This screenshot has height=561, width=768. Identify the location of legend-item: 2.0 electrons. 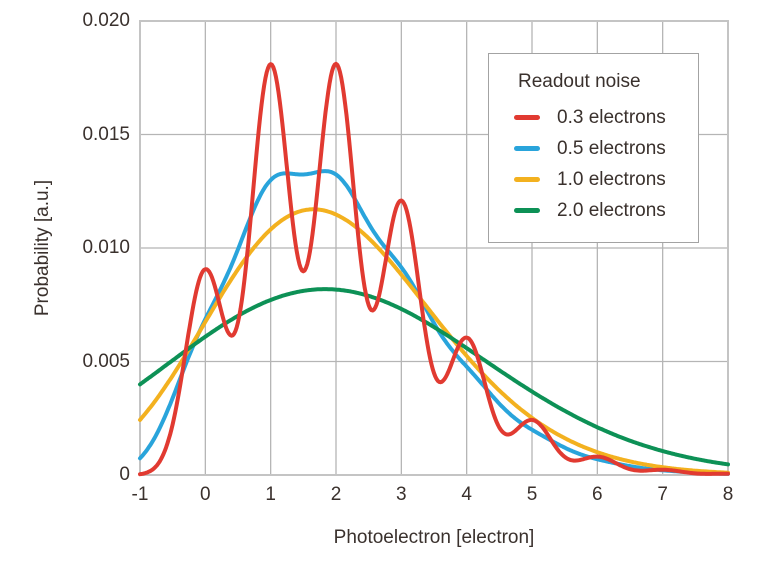
(606, 210).